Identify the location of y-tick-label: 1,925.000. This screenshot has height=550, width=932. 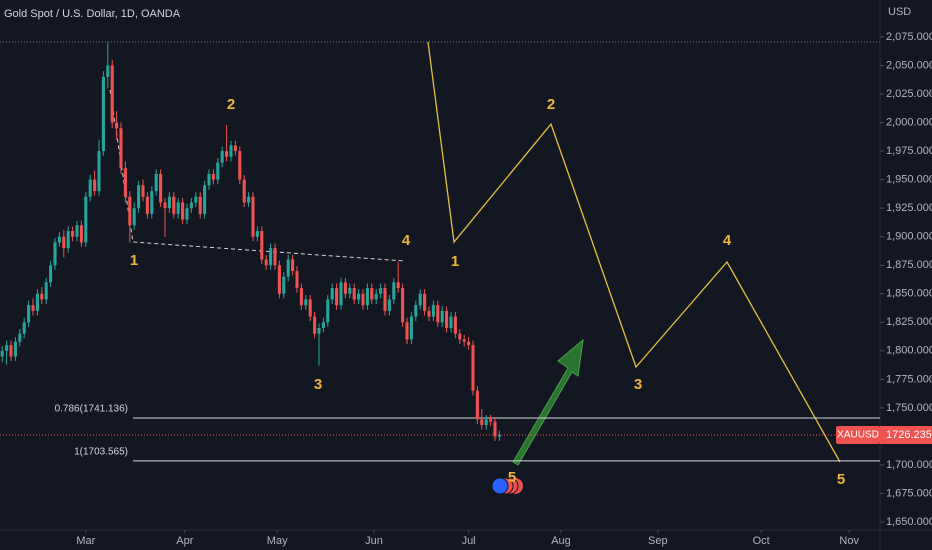
(909, 208).